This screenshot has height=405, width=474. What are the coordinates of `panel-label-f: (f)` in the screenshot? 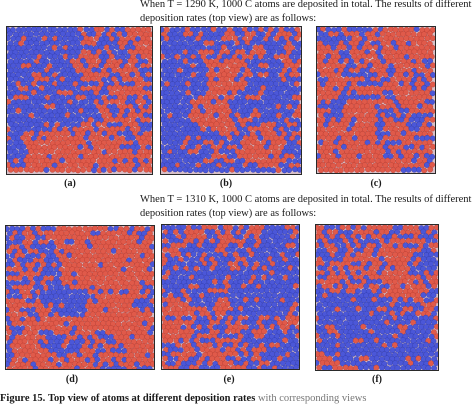 It's located at (377, 379).